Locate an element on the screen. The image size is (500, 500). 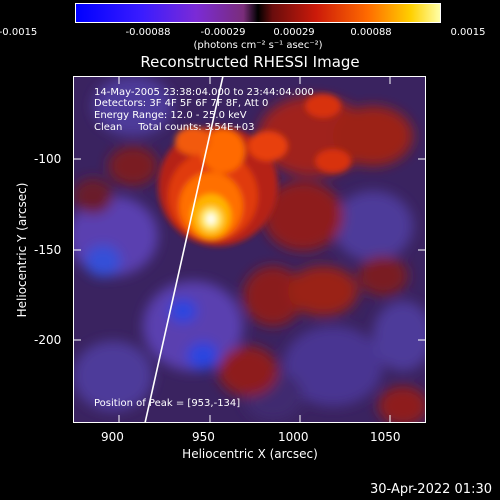
x-tick-label: 1000 is located at coordinates (293, 437).